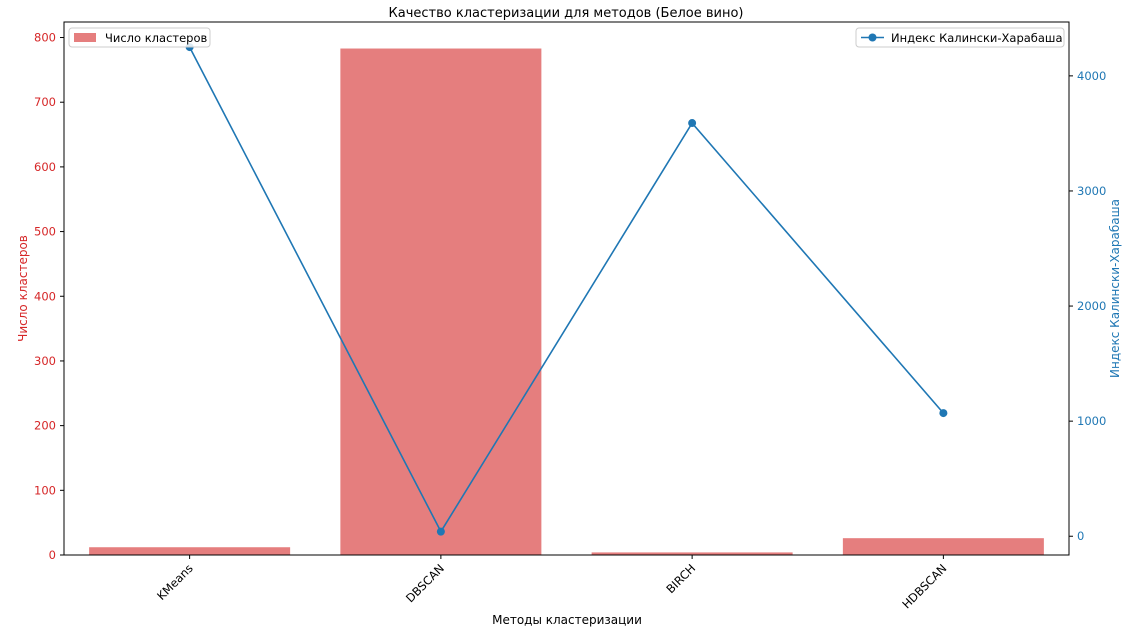 The width and height of the screenshot is (1129, 639). What do you see at coordinates (1091, 191) in the screenshot?
I see `right-tick-label: 3000` at bounding box center [1091, 191].